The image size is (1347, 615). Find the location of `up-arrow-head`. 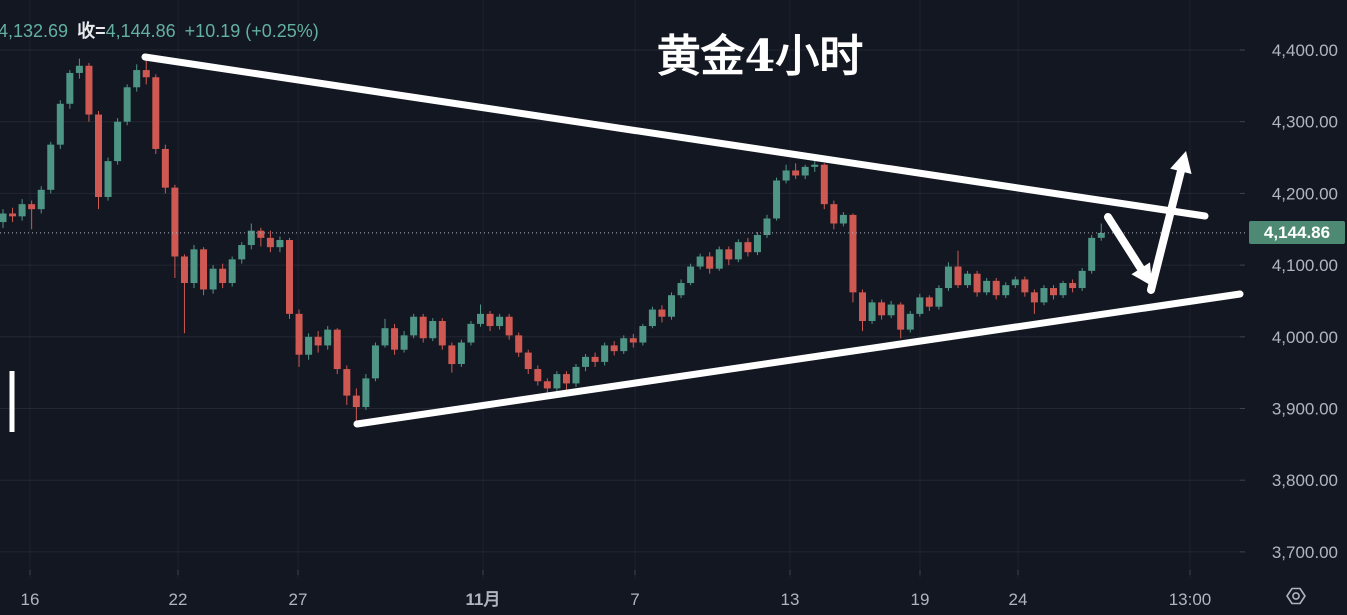

up-arrow-head is located at coordinates (1181, 163).